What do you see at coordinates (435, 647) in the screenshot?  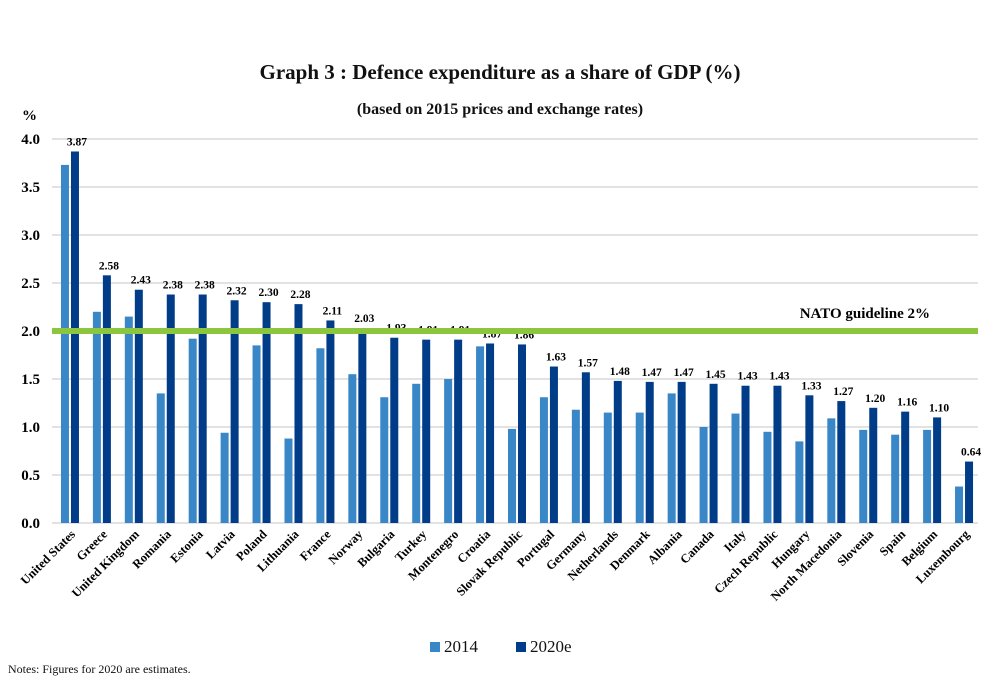 I see `legend-swatch-2014` at bounding box center [435, 647].